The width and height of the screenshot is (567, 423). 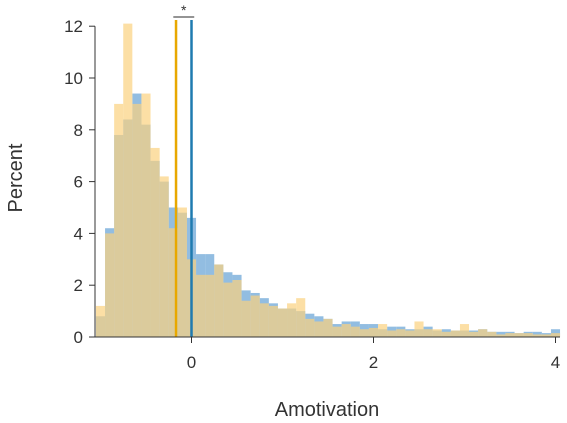 What do you see at coordinates (183, 178) in the screenshot?
I see `reference-lines` at bounding box center [183, 178].